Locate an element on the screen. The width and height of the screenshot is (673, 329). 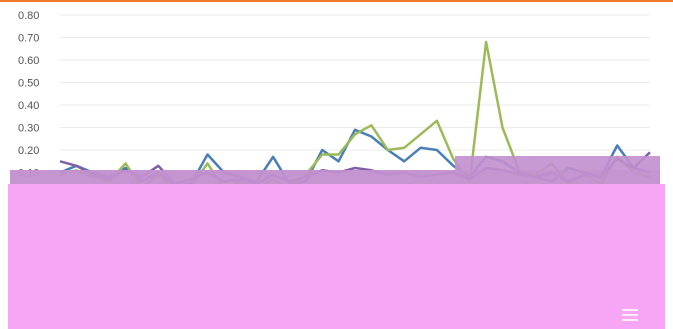
top-accent-bar is located at coordinates (336, 1).